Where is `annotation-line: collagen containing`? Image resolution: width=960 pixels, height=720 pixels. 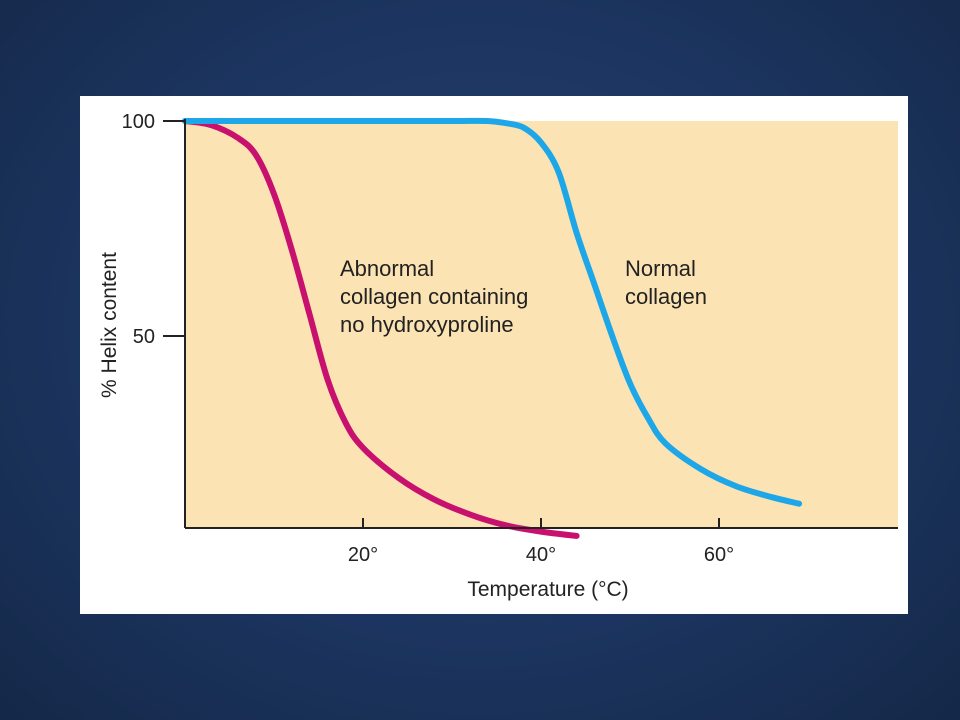 annotation-line: collagen containing is located at coordinates (434, 296).